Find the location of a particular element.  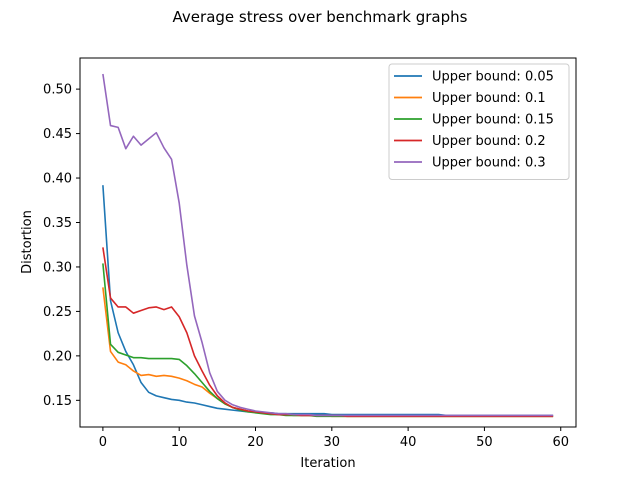

x-tick-label: 20 is located at coordinates (255, 442).